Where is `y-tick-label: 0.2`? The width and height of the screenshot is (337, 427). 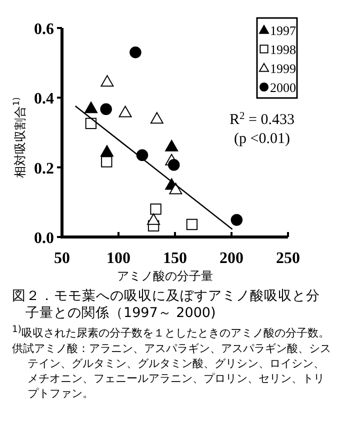
y-tick-label: 0.2 is located at coordinates (44, 169).